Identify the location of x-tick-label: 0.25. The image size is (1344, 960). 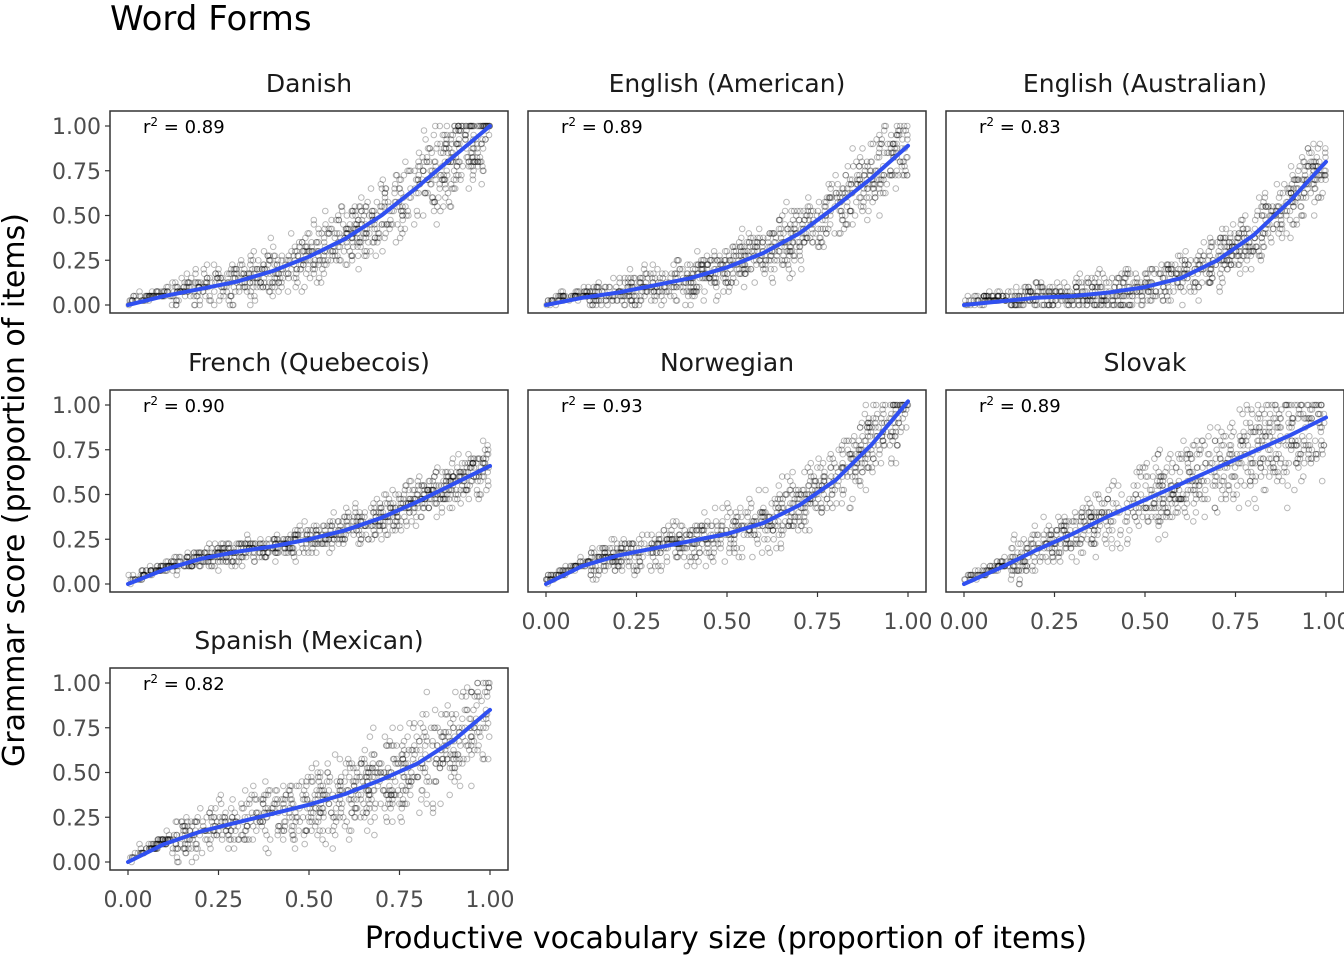
(1054, 622).